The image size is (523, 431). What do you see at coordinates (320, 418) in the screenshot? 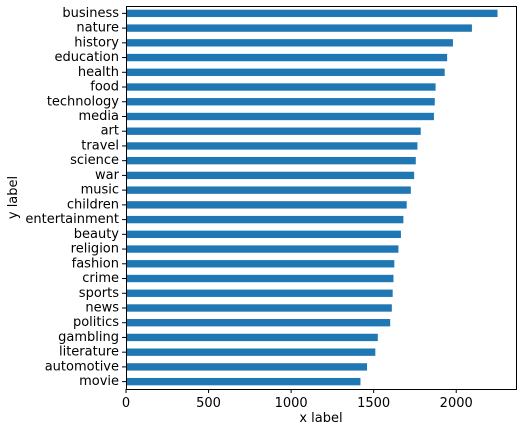
I see `x-axis-label: x label` at bounding box center [320, 418].